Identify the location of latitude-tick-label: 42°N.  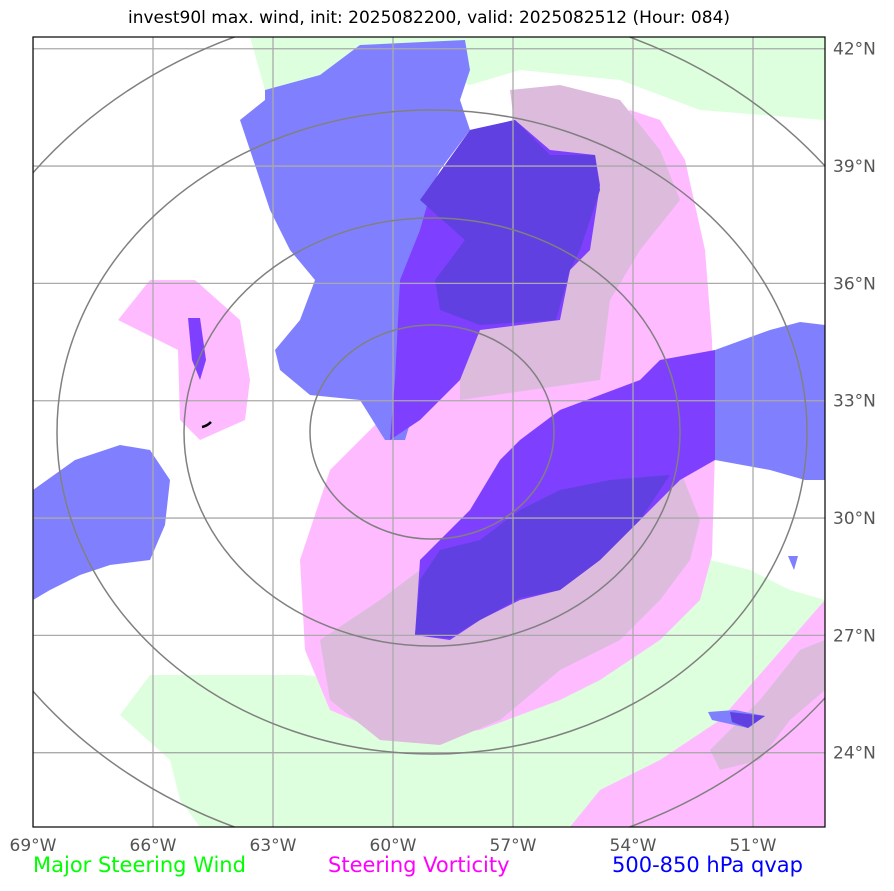
(854, 50).